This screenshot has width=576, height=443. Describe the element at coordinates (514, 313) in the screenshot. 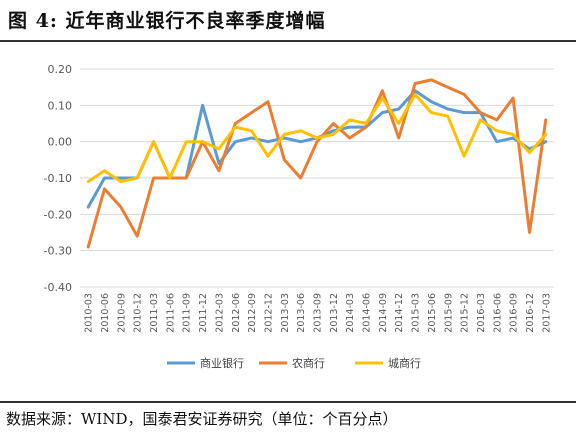

I see `x-tick-label: 2016-09` at that location.